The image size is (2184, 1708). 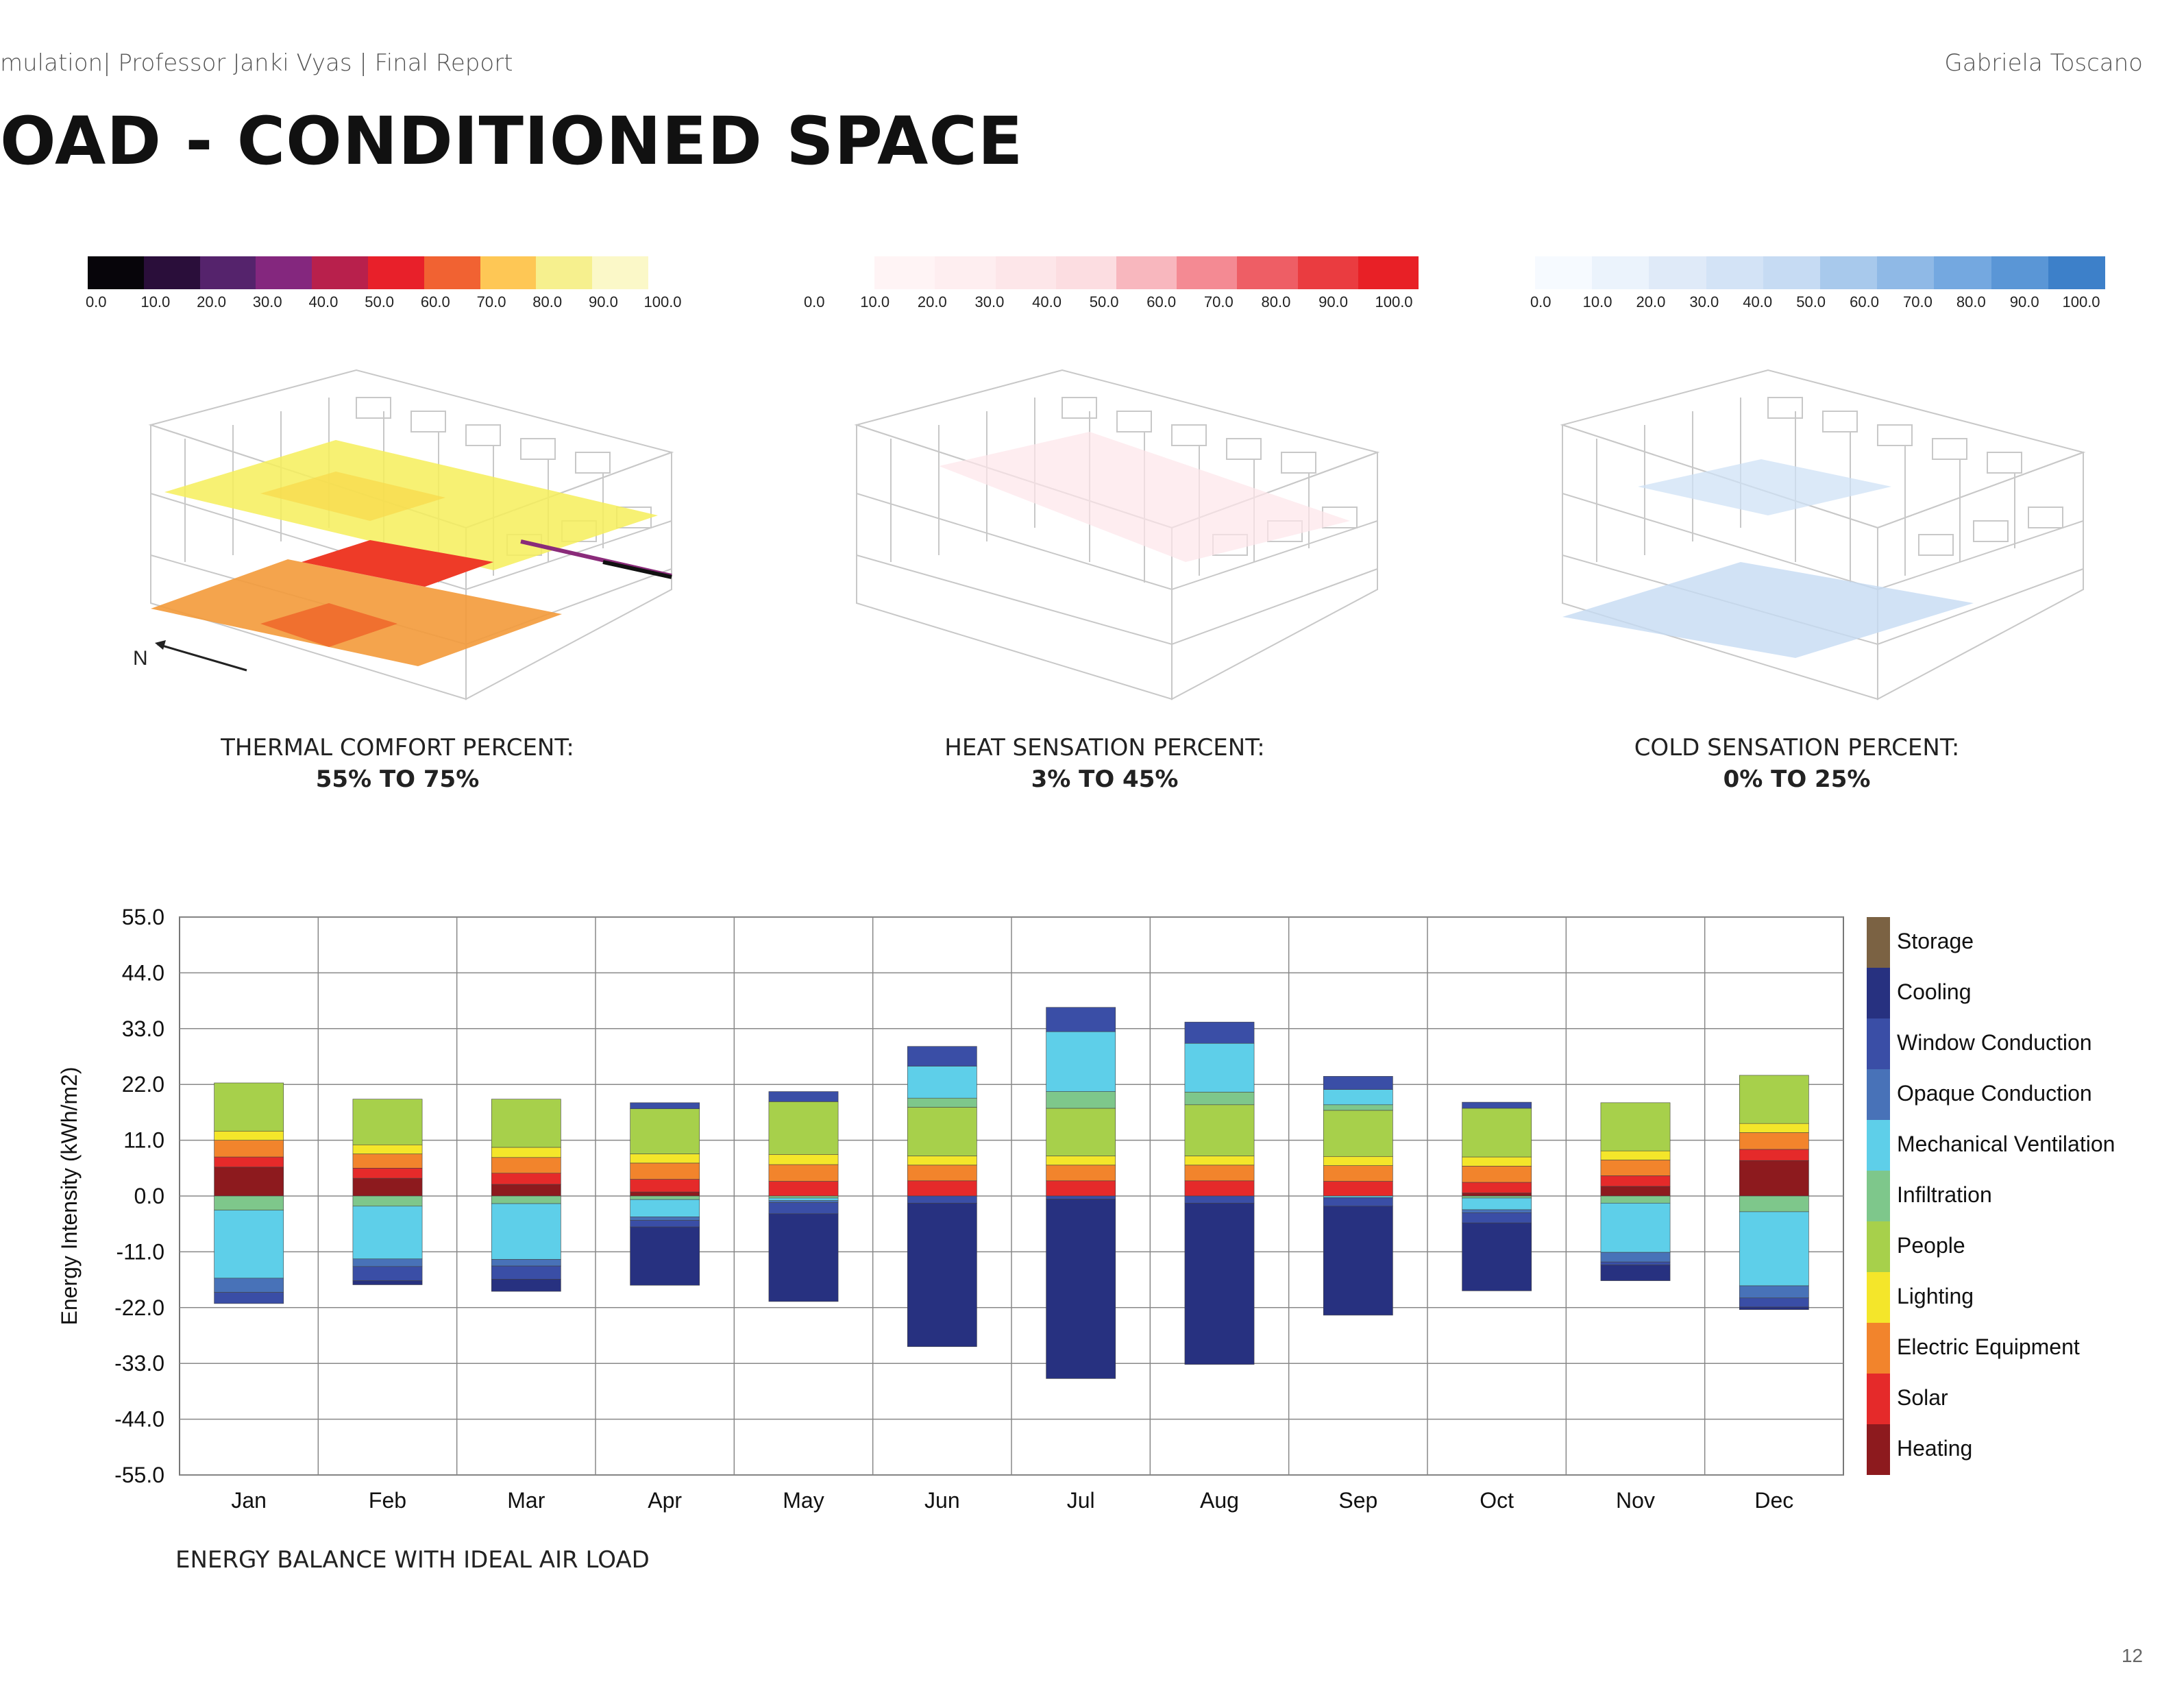 What do you see at coordinates (547, 301) in the screenshot?
I see `thermal-comfort-scale-tick: 80.0` at bounding box center [547, 301].